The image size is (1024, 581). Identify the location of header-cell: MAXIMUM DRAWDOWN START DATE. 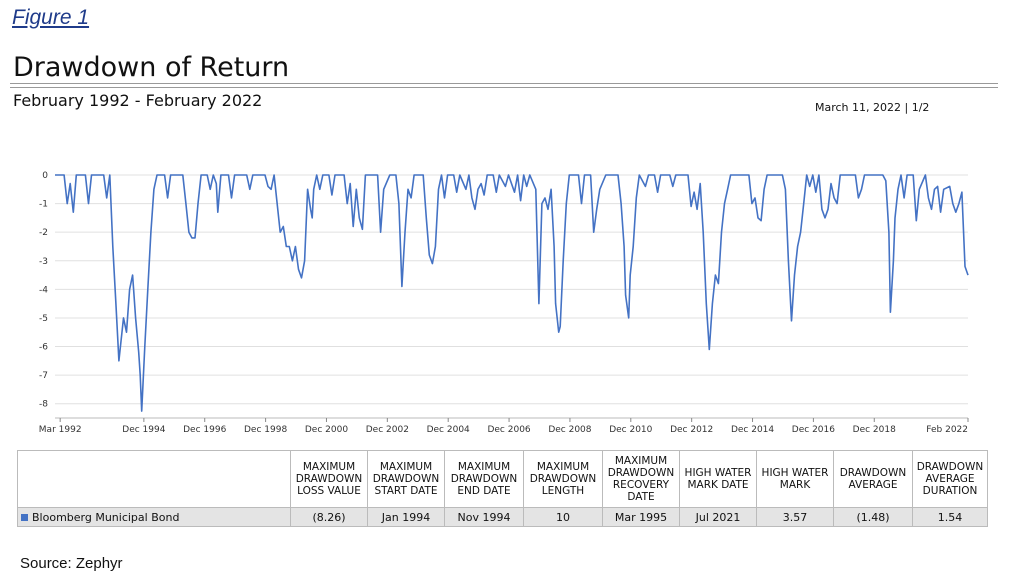
(406, 479).